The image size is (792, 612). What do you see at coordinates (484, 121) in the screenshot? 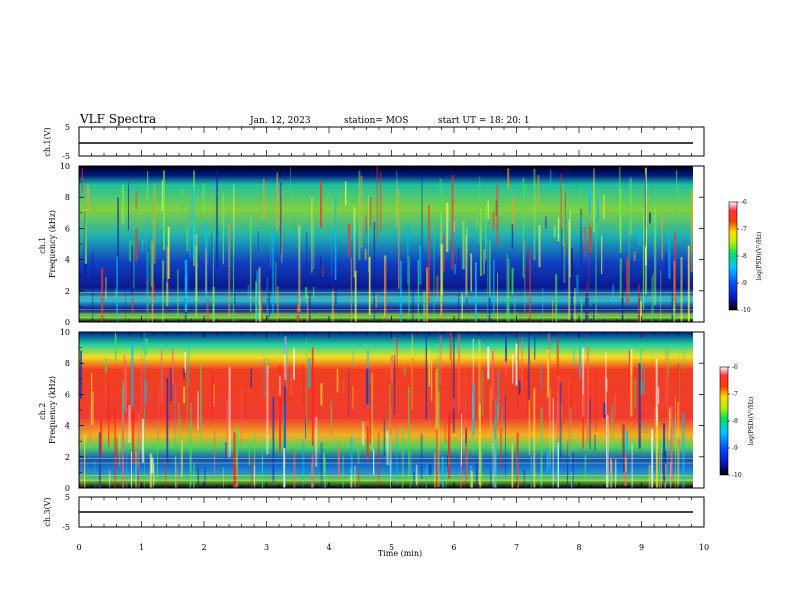
I see `start-time-label: start UT = 18: 20: 1` at bounding box center [484, 121].